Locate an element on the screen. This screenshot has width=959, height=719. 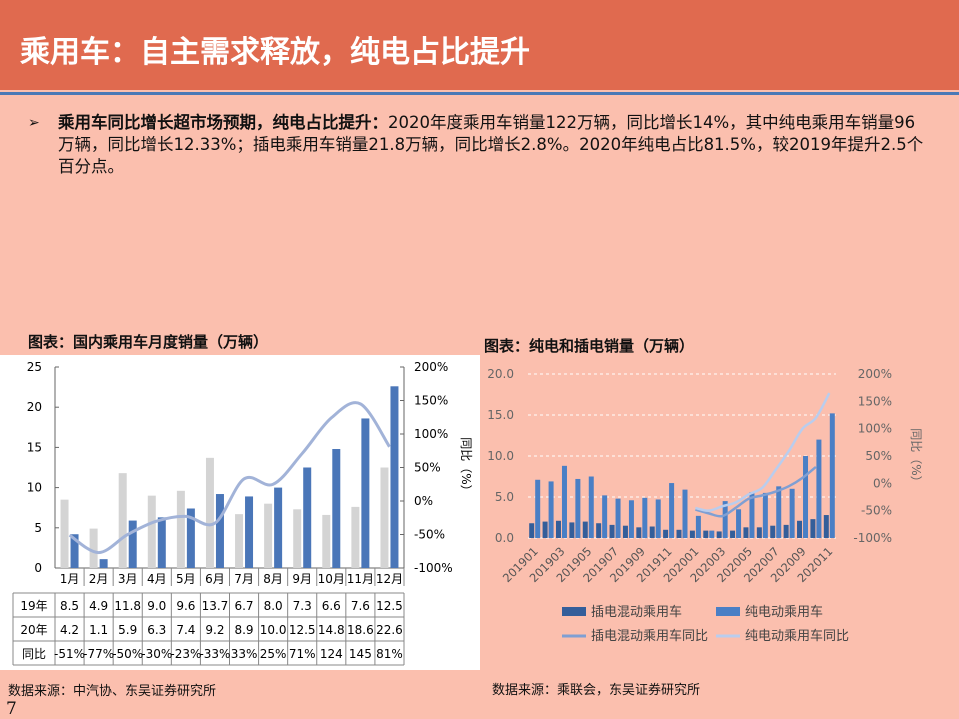
header-bar: 乘用车：自主需求释放，纯电占比提升 is located at coordinates (479, 45).